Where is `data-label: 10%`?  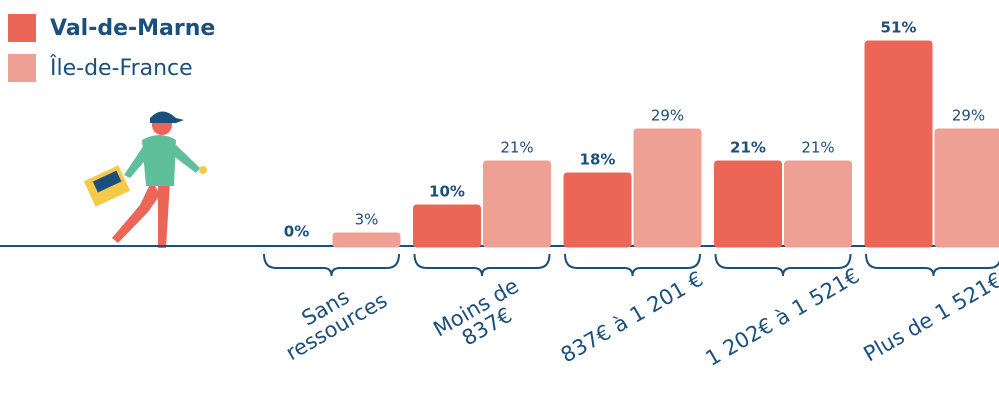 data-label: 10% is located at coordinates (447, 192).